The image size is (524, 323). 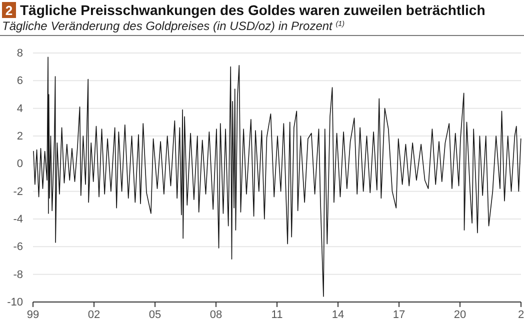 What do you see at coordinates (460, 314) in the screenshot?
I see `x-tick-label: 20` at bounding box center [460, 314].